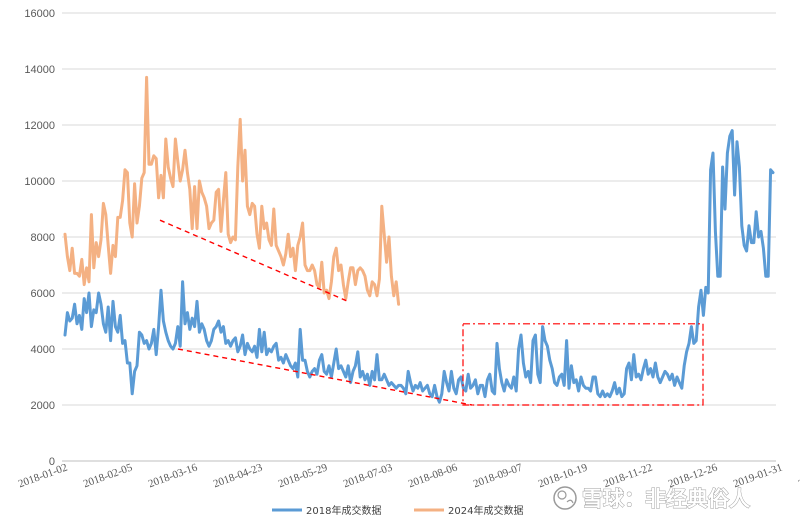 The image size is (800, 524). What do you see at coordinates (108, 475) in the screenshot?
I see `x-tick-label: 2018-02-05` at bounding box center [108, 475].